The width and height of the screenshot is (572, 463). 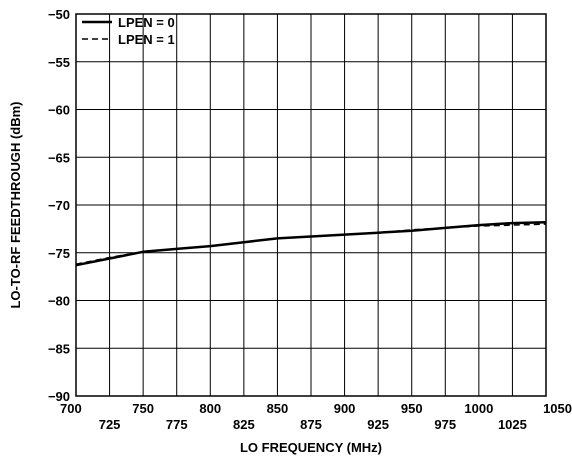 What do you see at coordinates (59, 62) in the screenshot?
I see `y-tick-label: −55` at bounding box center [59, 62].